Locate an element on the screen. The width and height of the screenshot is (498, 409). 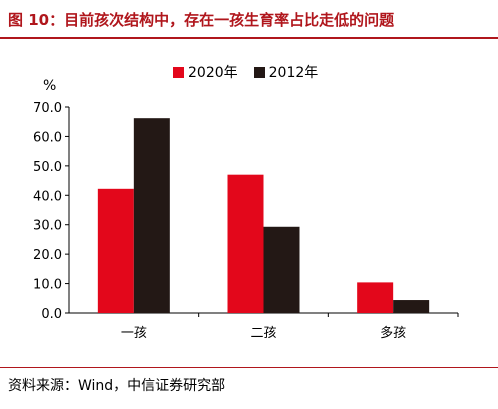
y-tick-label: 50.0 is located at coordinates (47, 167).